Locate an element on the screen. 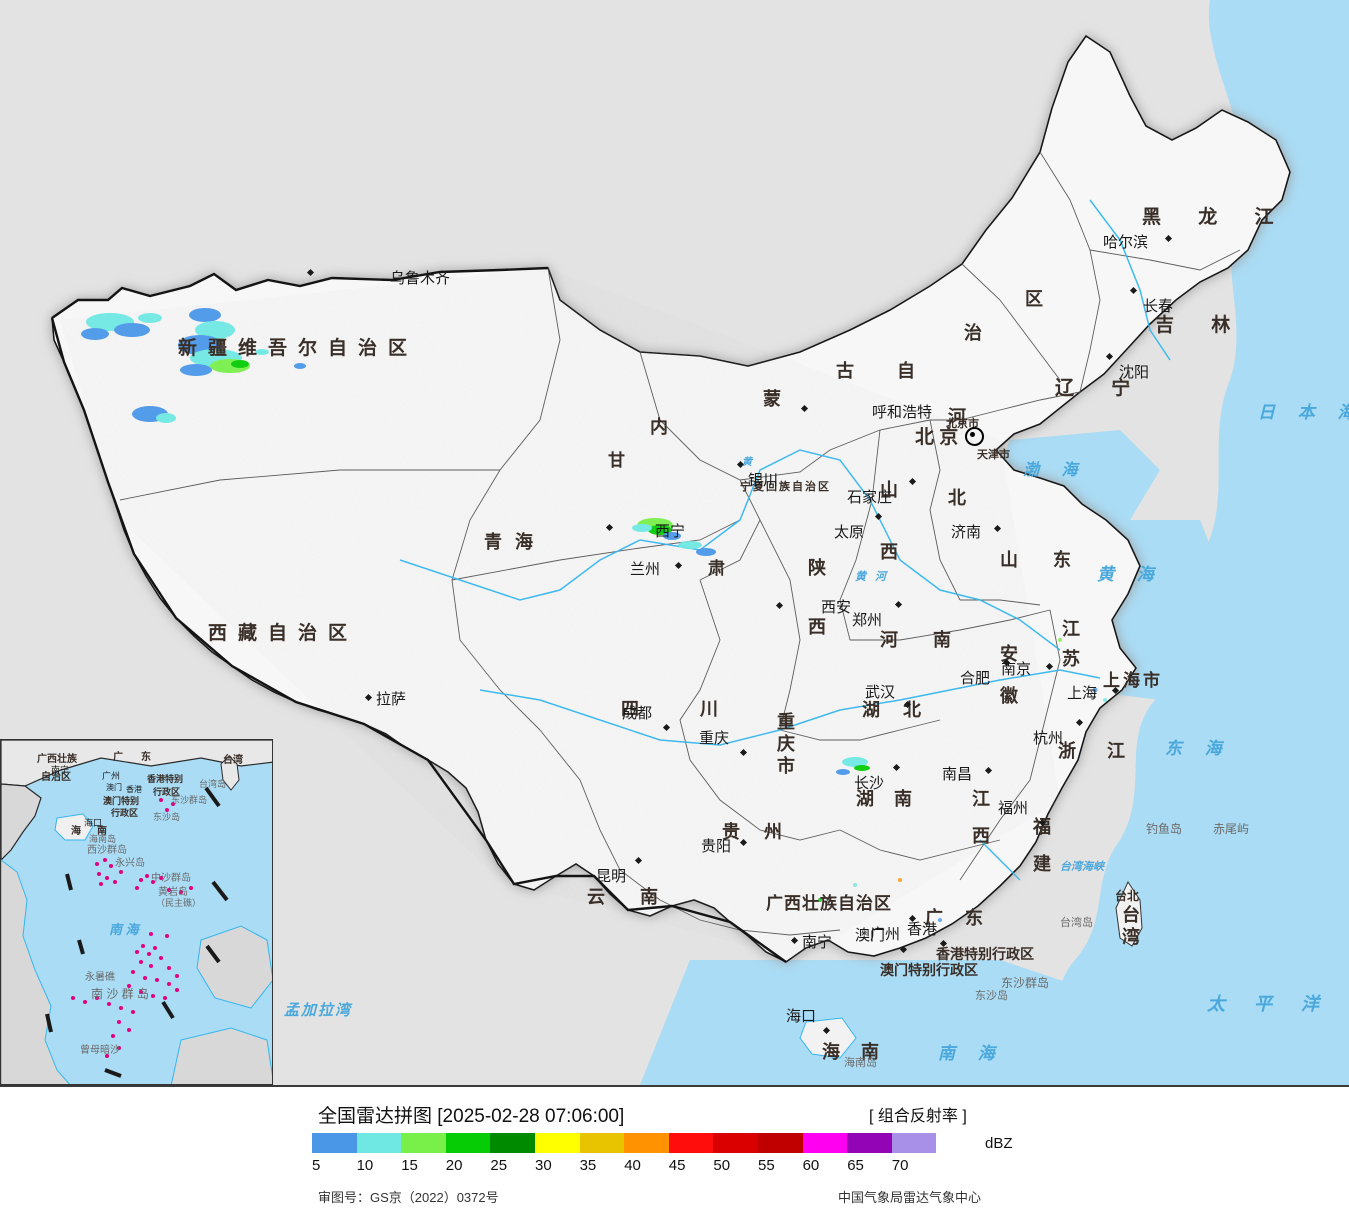 The height and width of the screenshot is (1208, 1349). approval-number: 审图号：GS京（2022）0372号 is located at coordinates (408, 1197).